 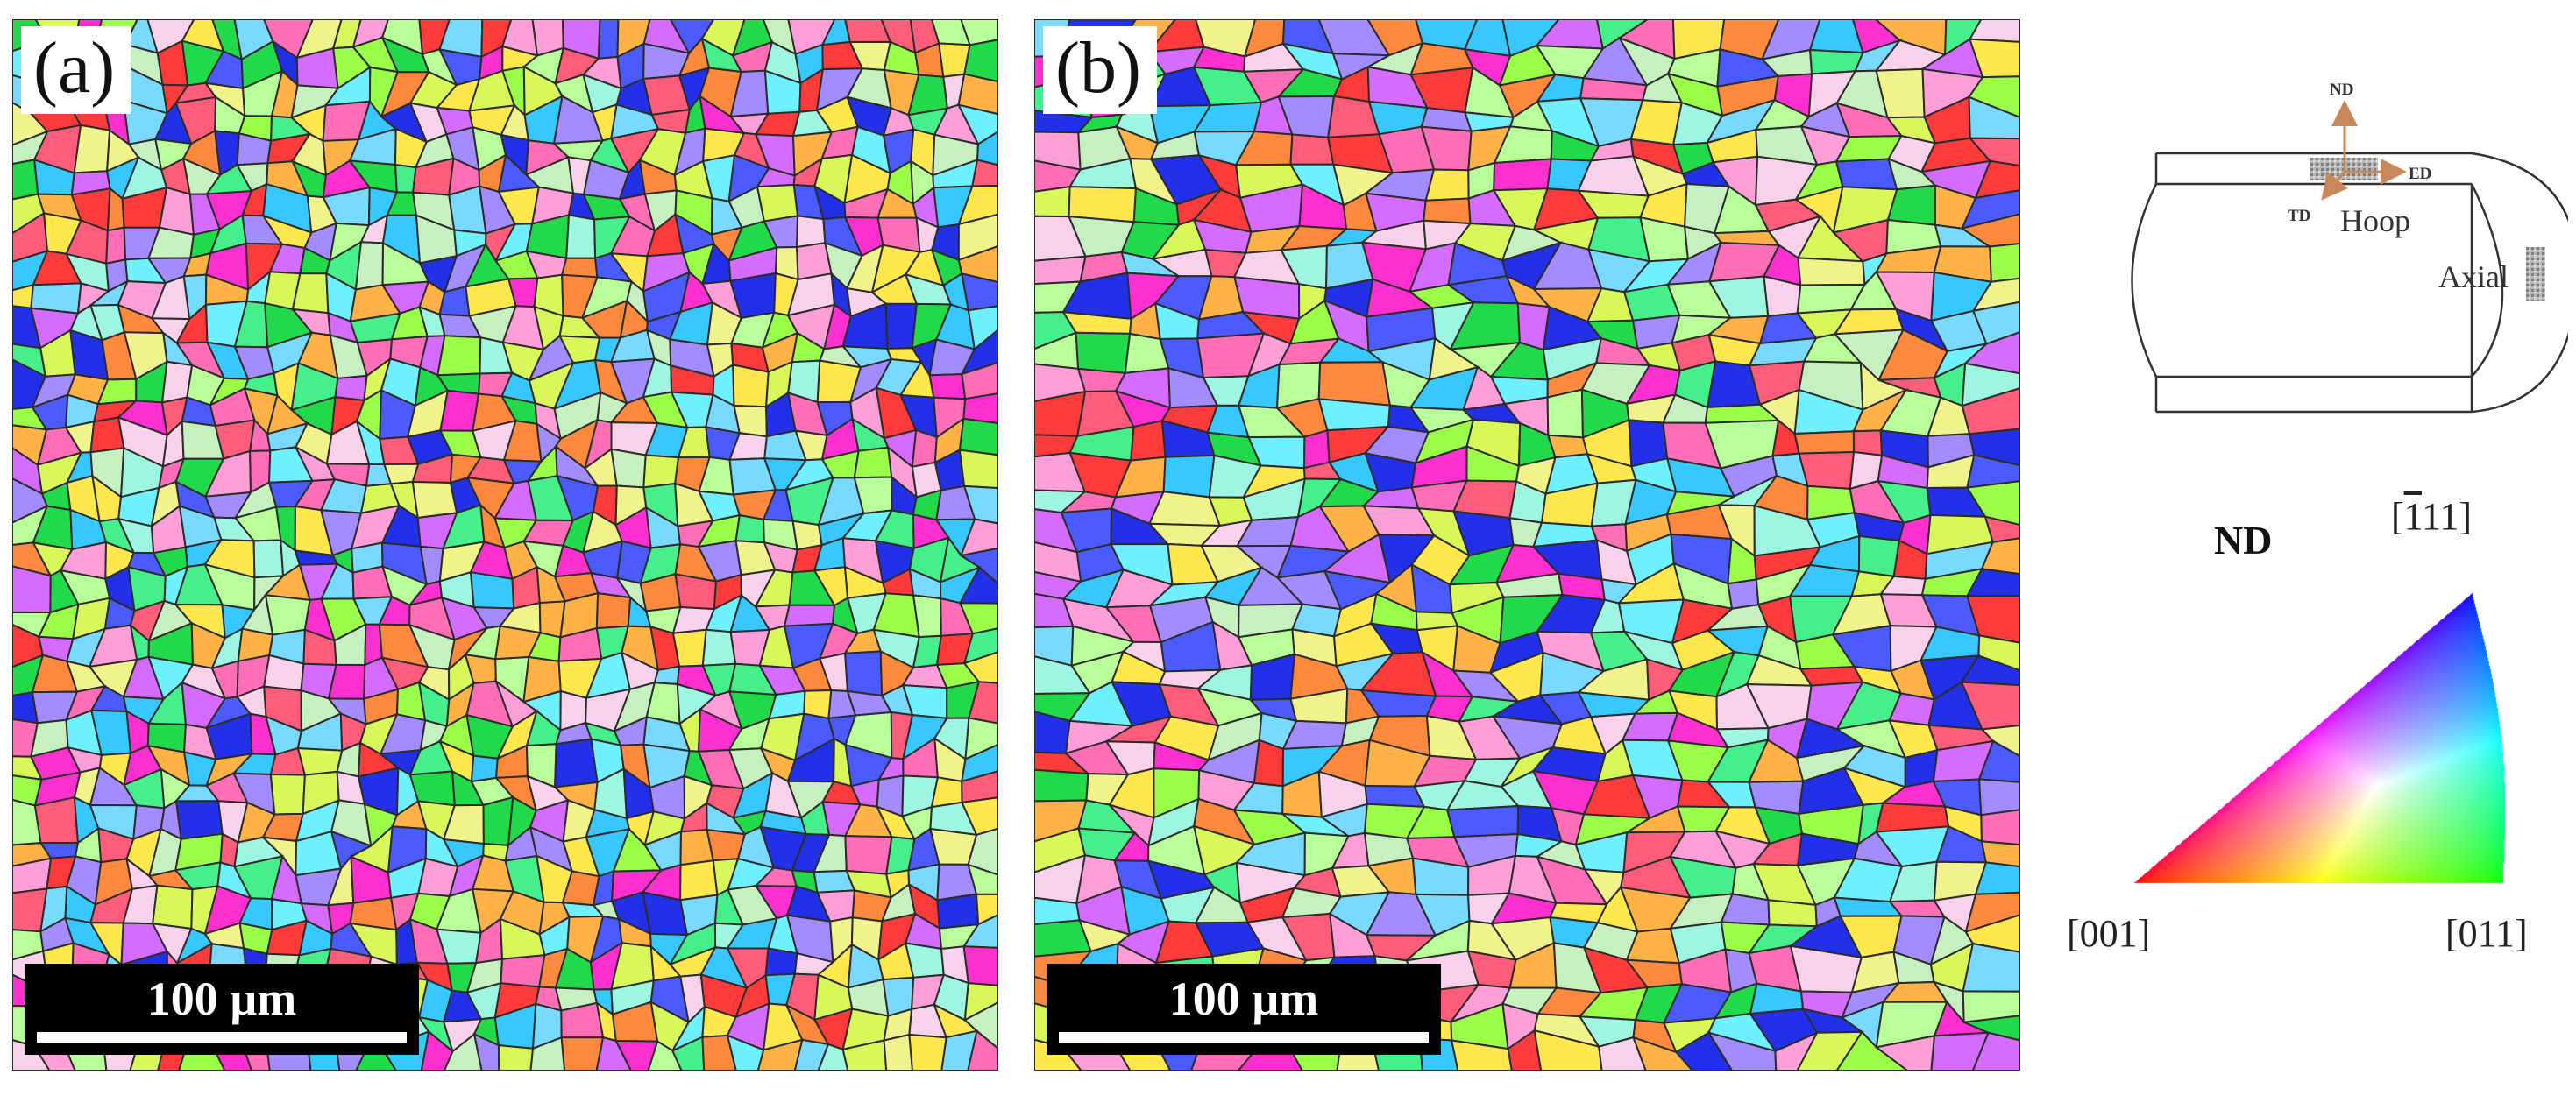 What do you see at coordinates (222, 1009) in the screenshot?
I see `scalebar-a: 100 µm` at bounding box center [222, 1009].